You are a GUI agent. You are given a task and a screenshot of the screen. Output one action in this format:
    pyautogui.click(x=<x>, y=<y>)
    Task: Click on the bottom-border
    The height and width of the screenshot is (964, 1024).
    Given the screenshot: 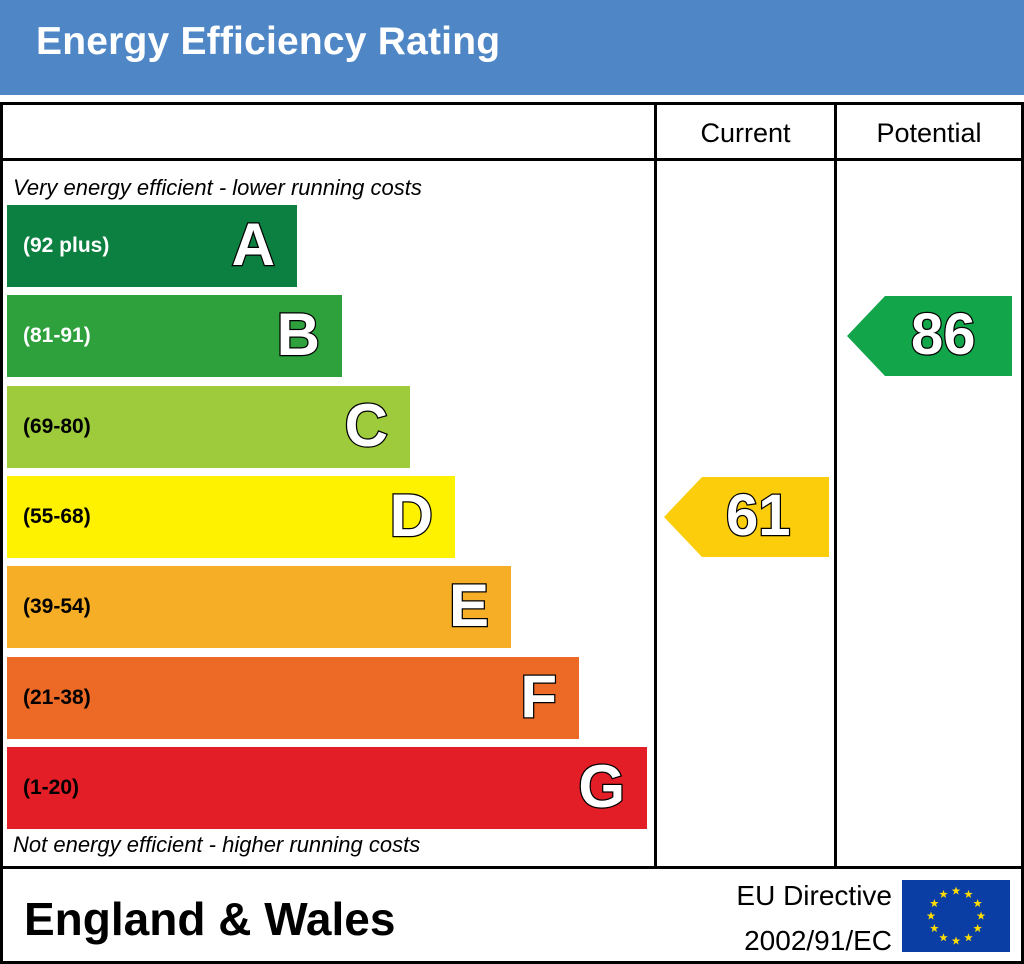 What is the action you would take?
    pyautogui.click(x=512, y=962)
    